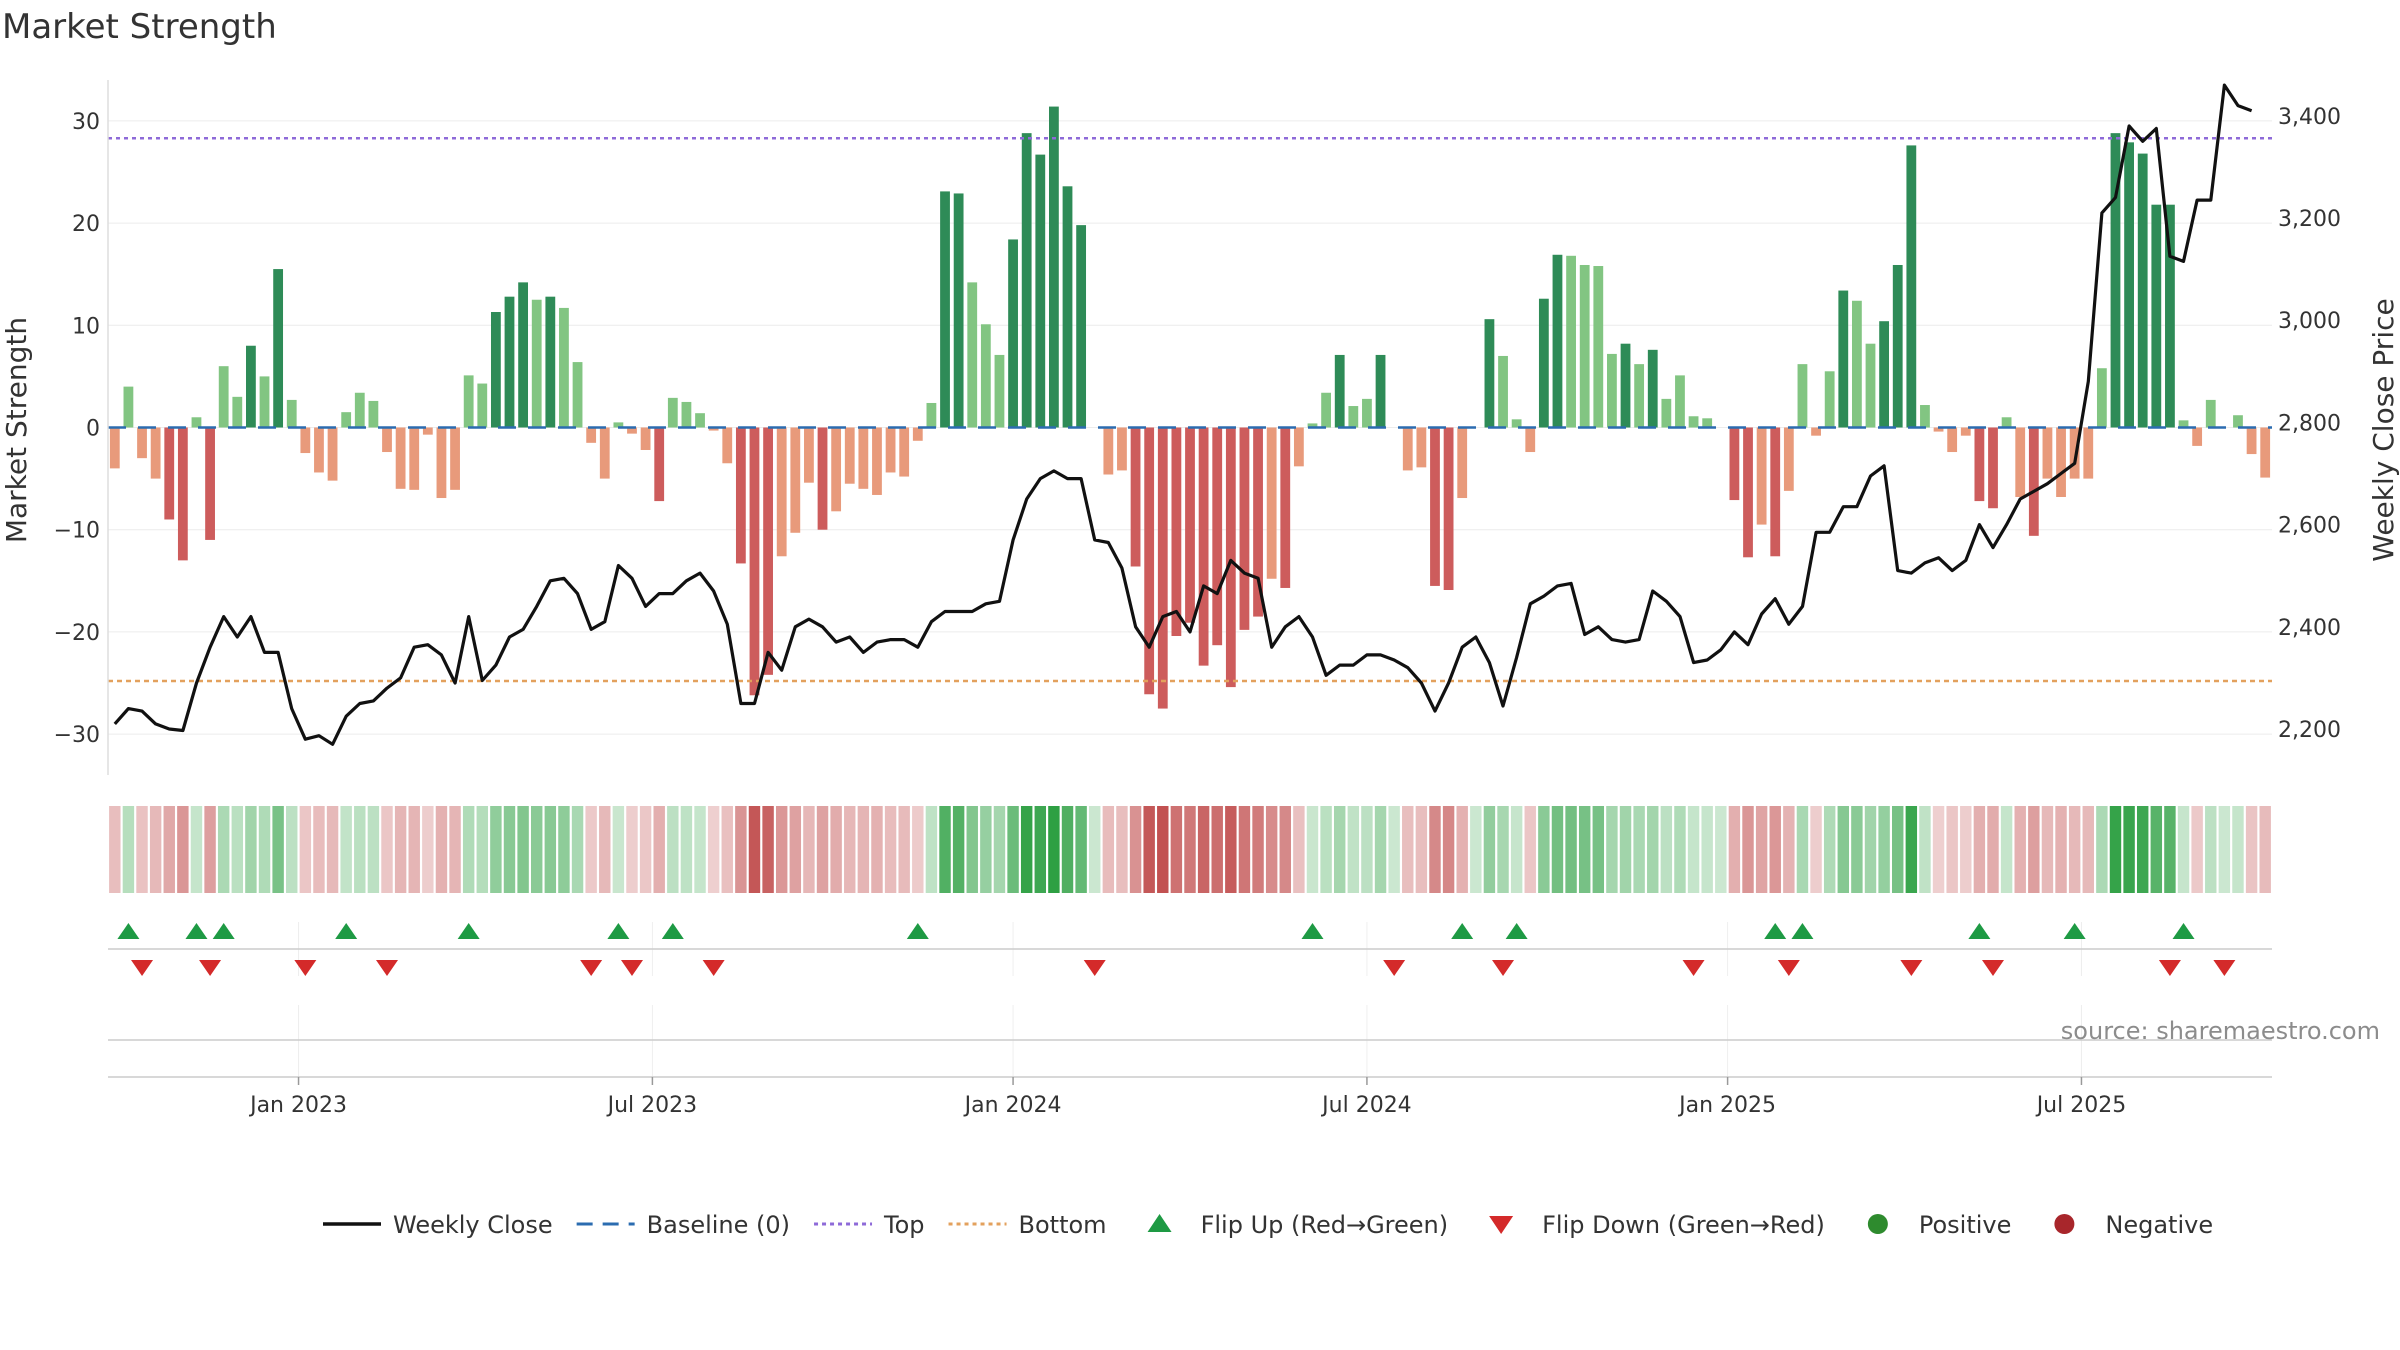  I want to click on legend-label: Top, so click(904, 1225).